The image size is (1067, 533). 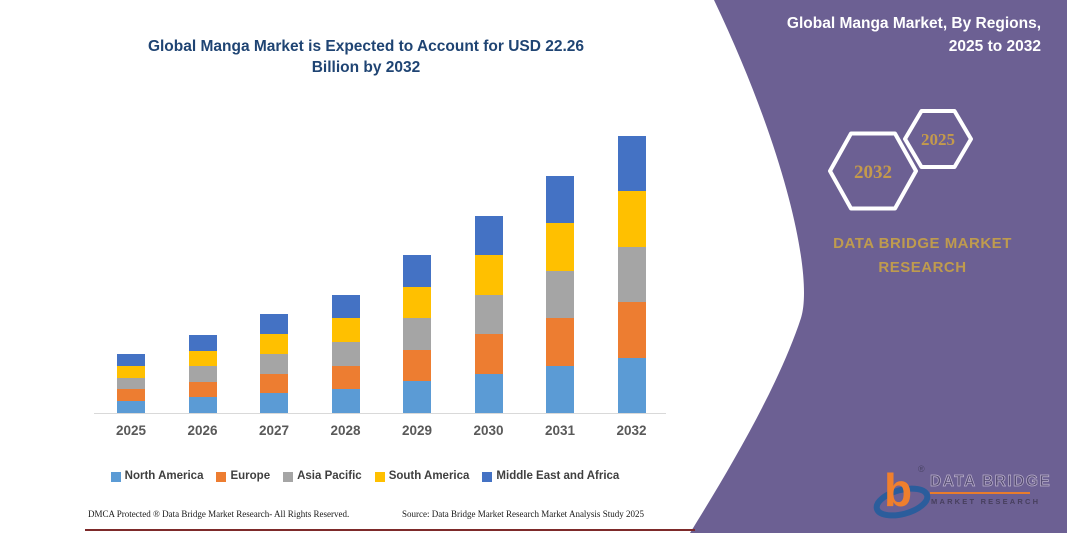 I want to click on hexagon-large, so click(x=873, y=171).